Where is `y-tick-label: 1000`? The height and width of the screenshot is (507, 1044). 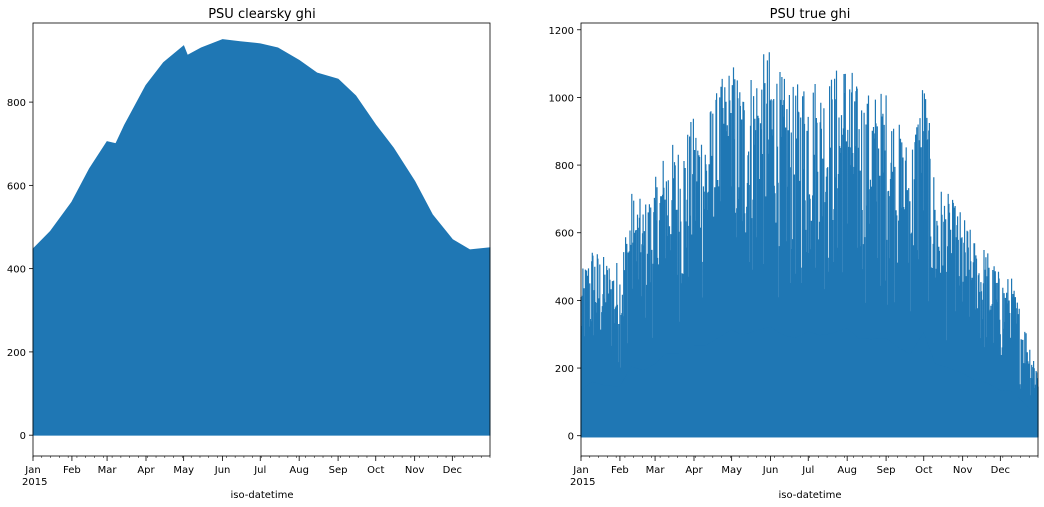
y-tick-label: 1000 is located at coordinates (561, 98).